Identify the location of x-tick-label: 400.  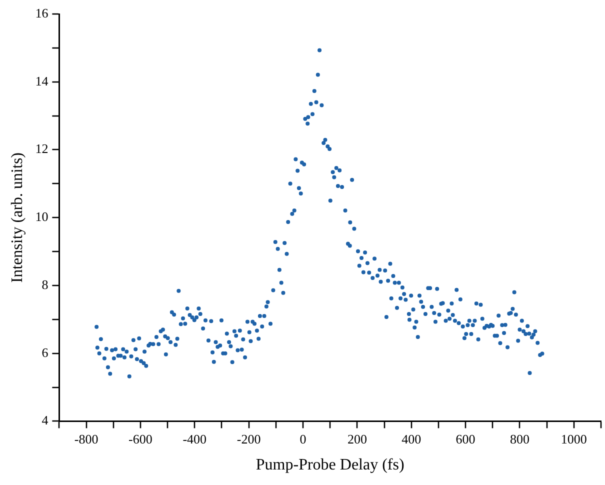
(412, 438).